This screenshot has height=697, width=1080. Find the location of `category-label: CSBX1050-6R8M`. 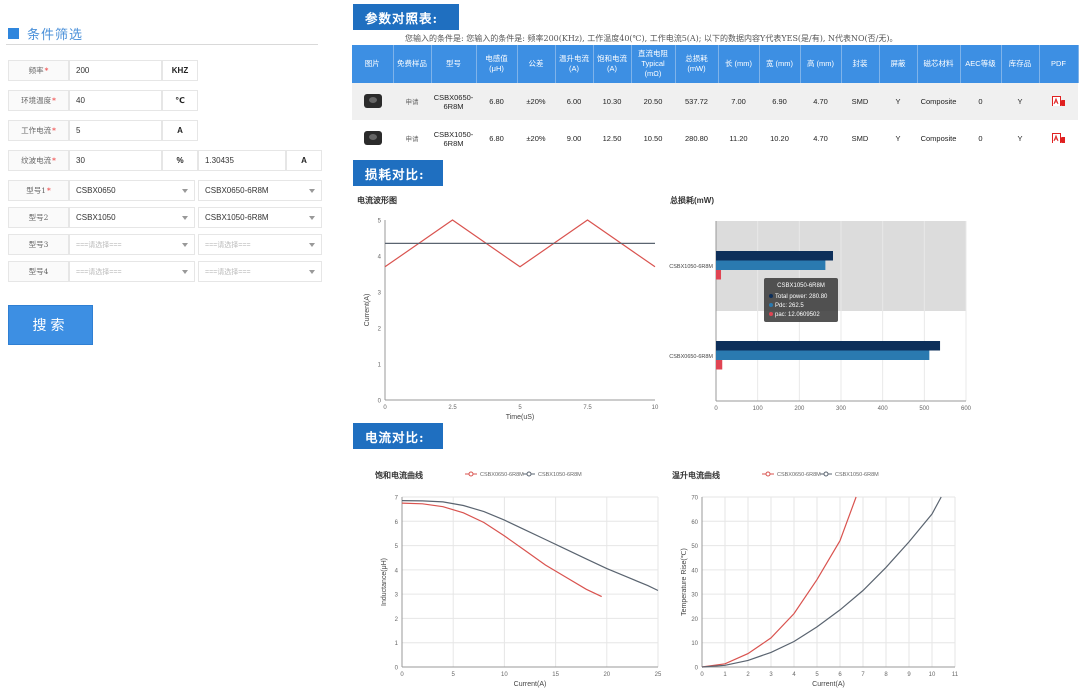

category-label: CSBX1050-6R8M is located at coordinates (691, 267).